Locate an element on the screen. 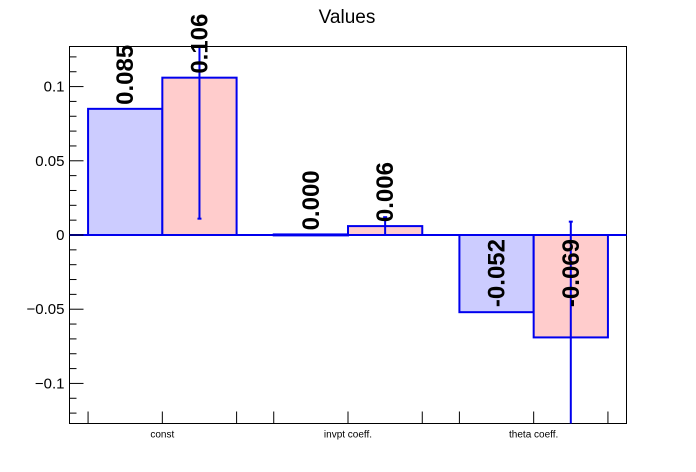 The width and height of the screenshot is (696, 472). y-tick-label: −0.1 is located at coordinates (50, 383).